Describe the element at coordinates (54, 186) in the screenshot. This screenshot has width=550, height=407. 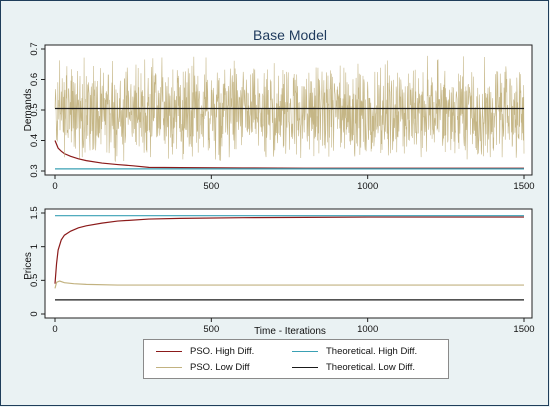
I see `x-tick-label-0-0: 0` at that location.